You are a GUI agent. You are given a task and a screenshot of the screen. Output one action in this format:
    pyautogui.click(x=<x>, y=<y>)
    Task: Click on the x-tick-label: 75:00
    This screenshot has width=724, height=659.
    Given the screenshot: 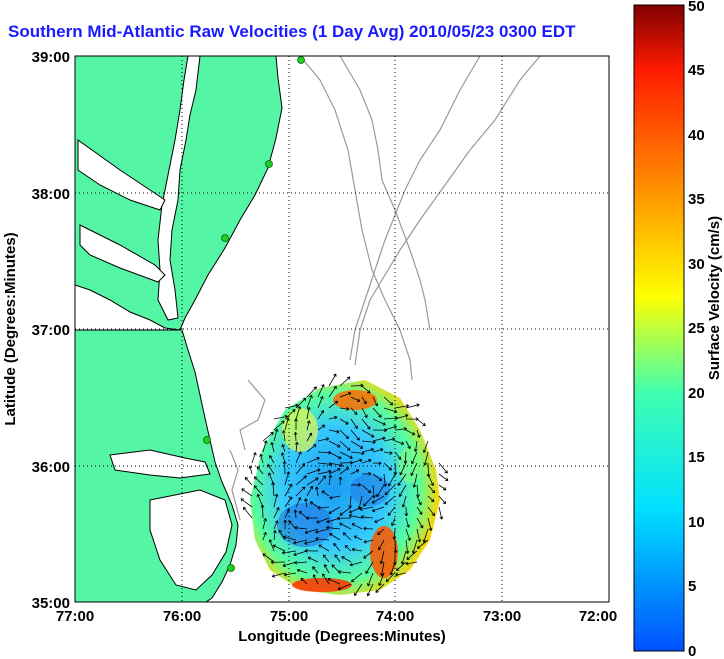 What is the action you would take?
    pyautogui.click(x=289, y=616)
    